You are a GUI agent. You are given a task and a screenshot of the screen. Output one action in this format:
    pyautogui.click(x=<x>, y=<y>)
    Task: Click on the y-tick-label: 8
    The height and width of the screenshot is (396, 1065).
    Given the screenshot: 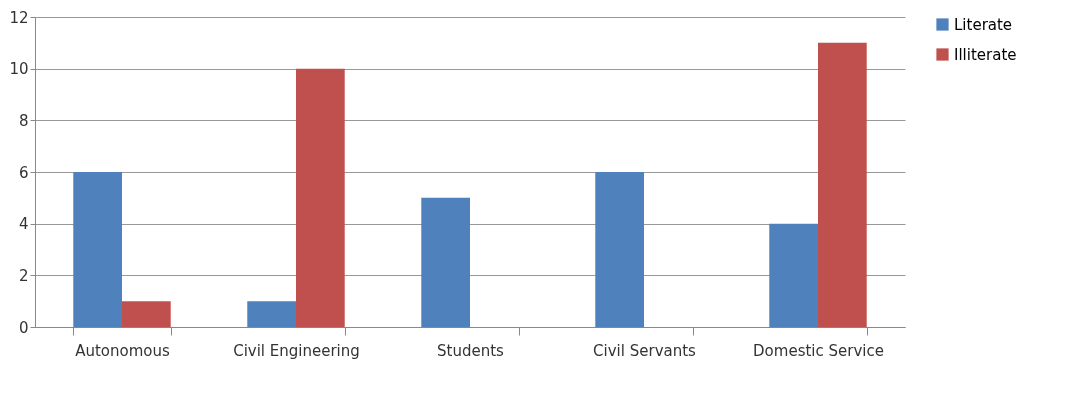 What is the action you would take?
    pyautogui.click(x=23, y=120)
    